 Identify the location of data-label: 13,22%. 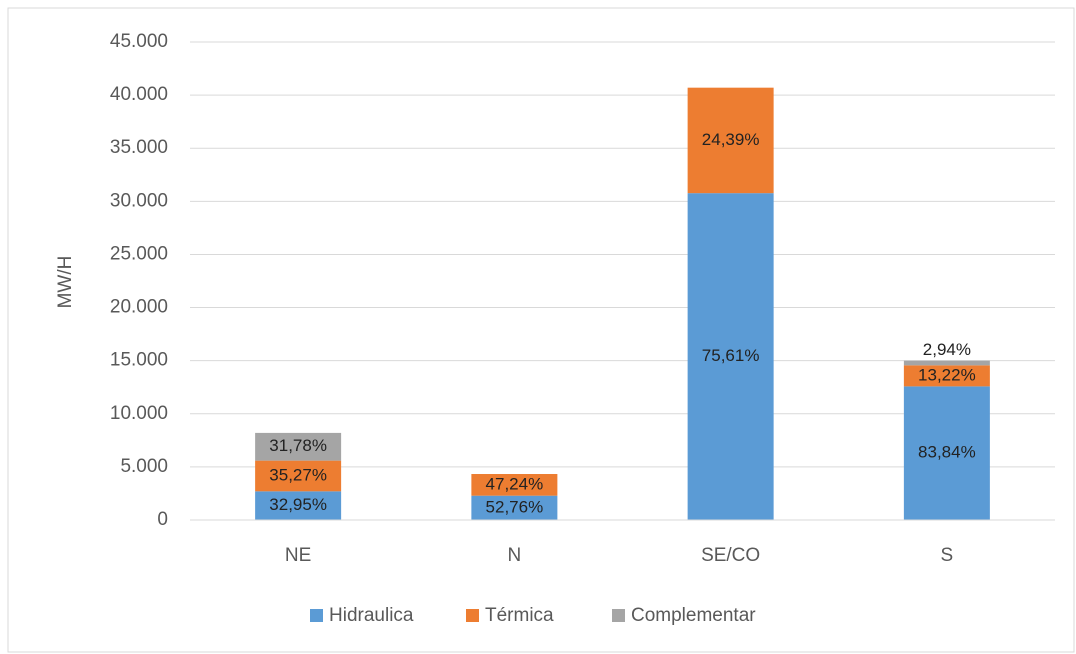
(947, 374).